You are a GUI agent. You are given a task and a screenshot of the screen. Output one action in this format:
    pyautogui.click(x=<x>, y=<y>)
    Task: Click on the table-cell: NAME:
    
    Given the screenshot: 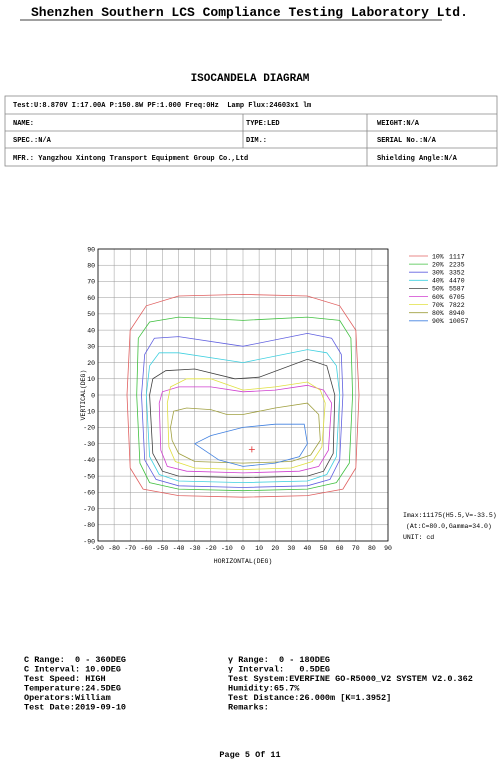 What is the action you would take?
    pyautogui.click(x=23, y=124)
    